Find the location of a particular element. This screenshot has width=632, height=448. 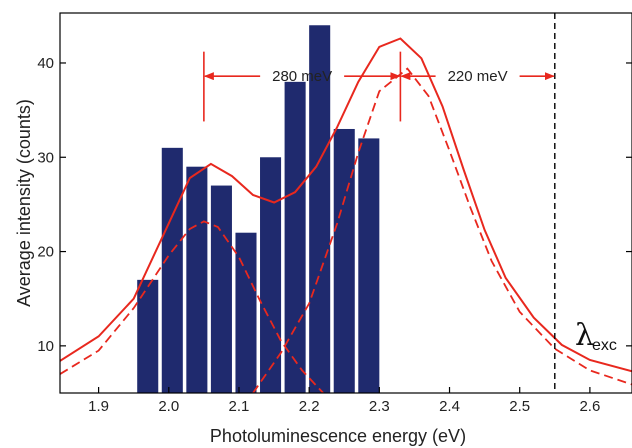

y-tick-label-0: 10 is located at coordinates (45, 346).